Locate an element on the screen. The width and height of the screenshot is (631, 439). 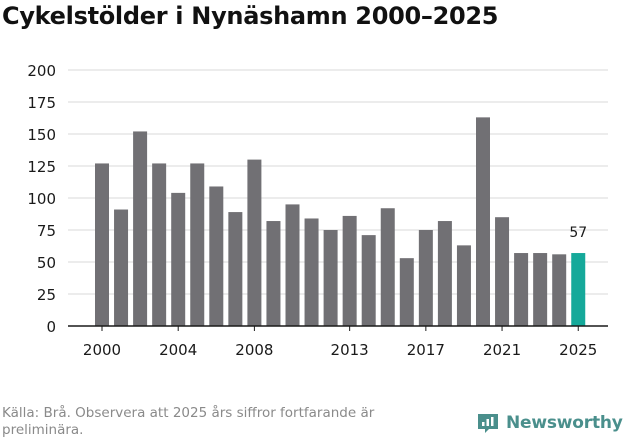
brand-name: Newsworthy is located at coordinates (564, 423).